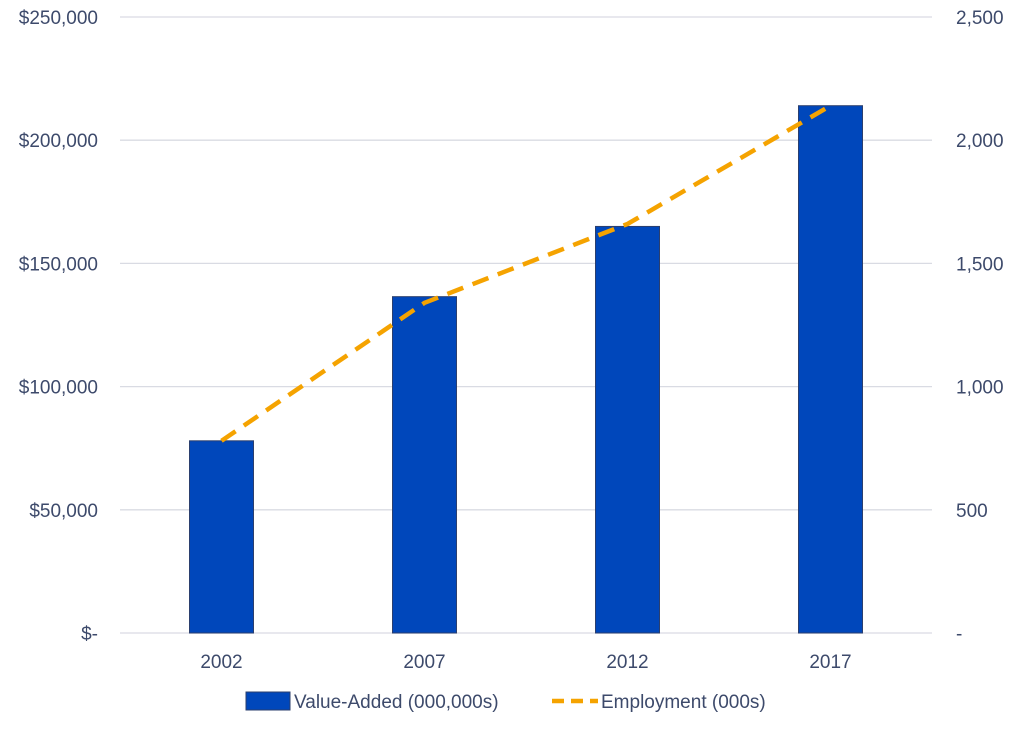  I want to click on x-axis: 2002 2007 2012 2017, so click(525, 662).